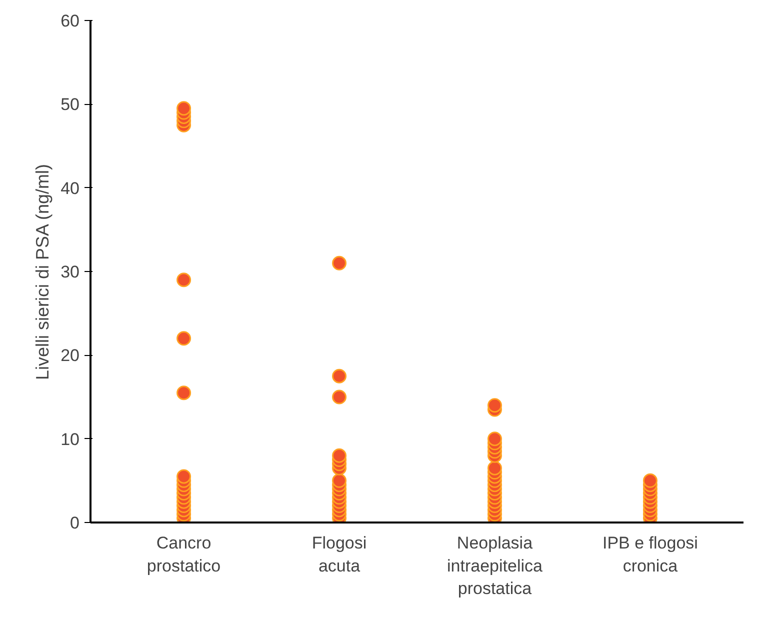 The width and height of the screenshot is (763, 632). I want to click on y-tick-label: 10, so click(70, 439).